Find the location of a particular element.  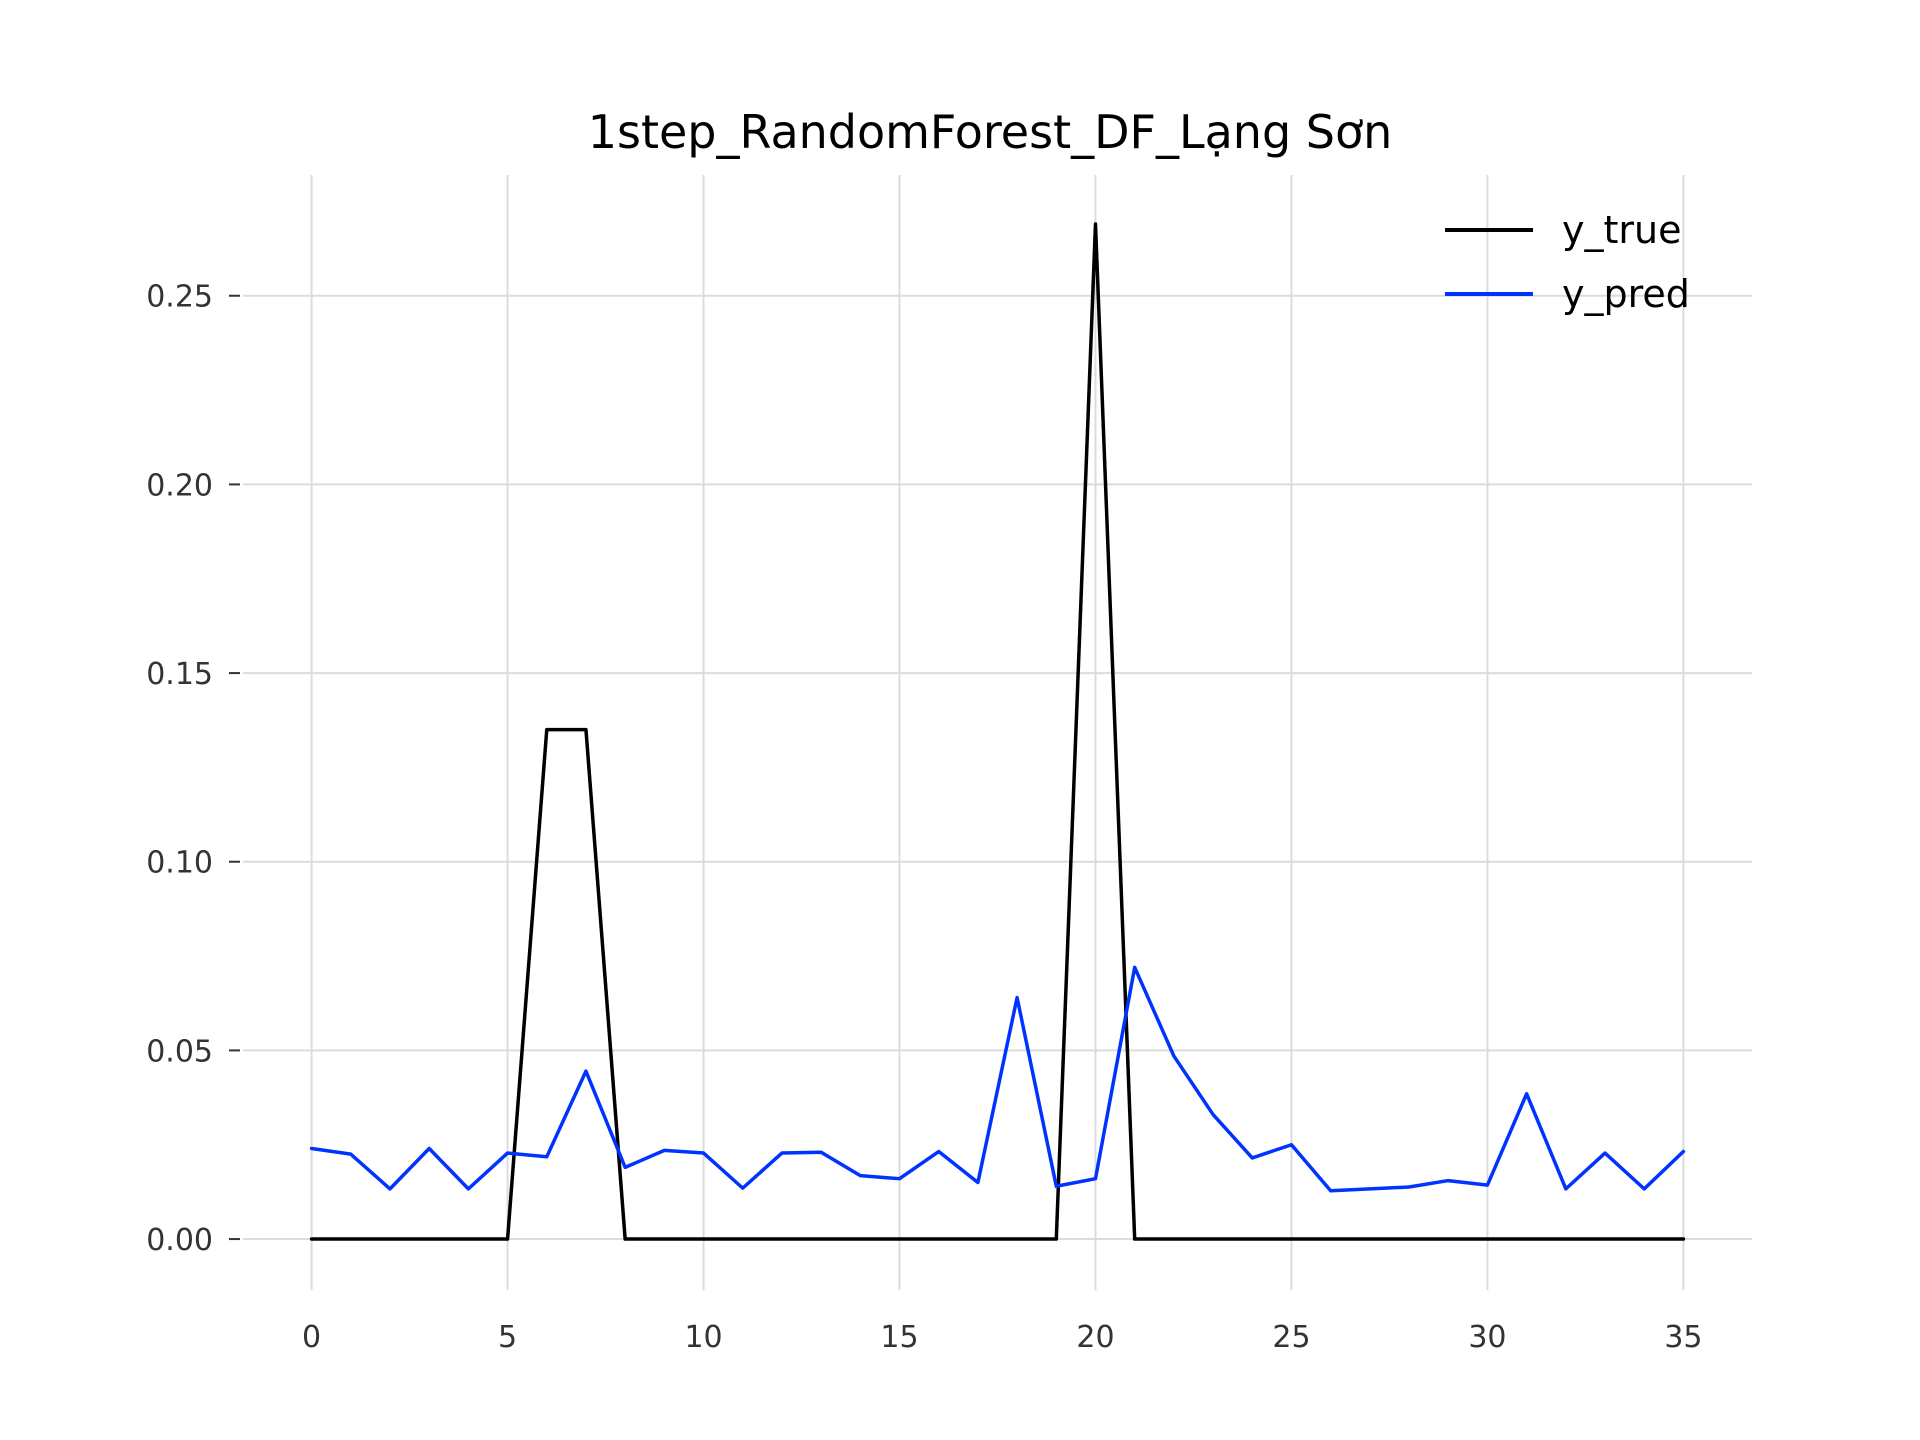

y-tick-label: 0.25 is located at coordinates (179, 297).